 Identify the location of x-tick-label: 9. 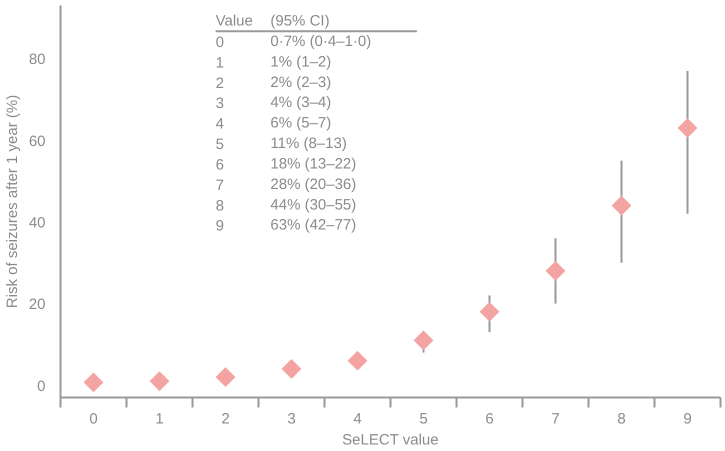
(687, 419).